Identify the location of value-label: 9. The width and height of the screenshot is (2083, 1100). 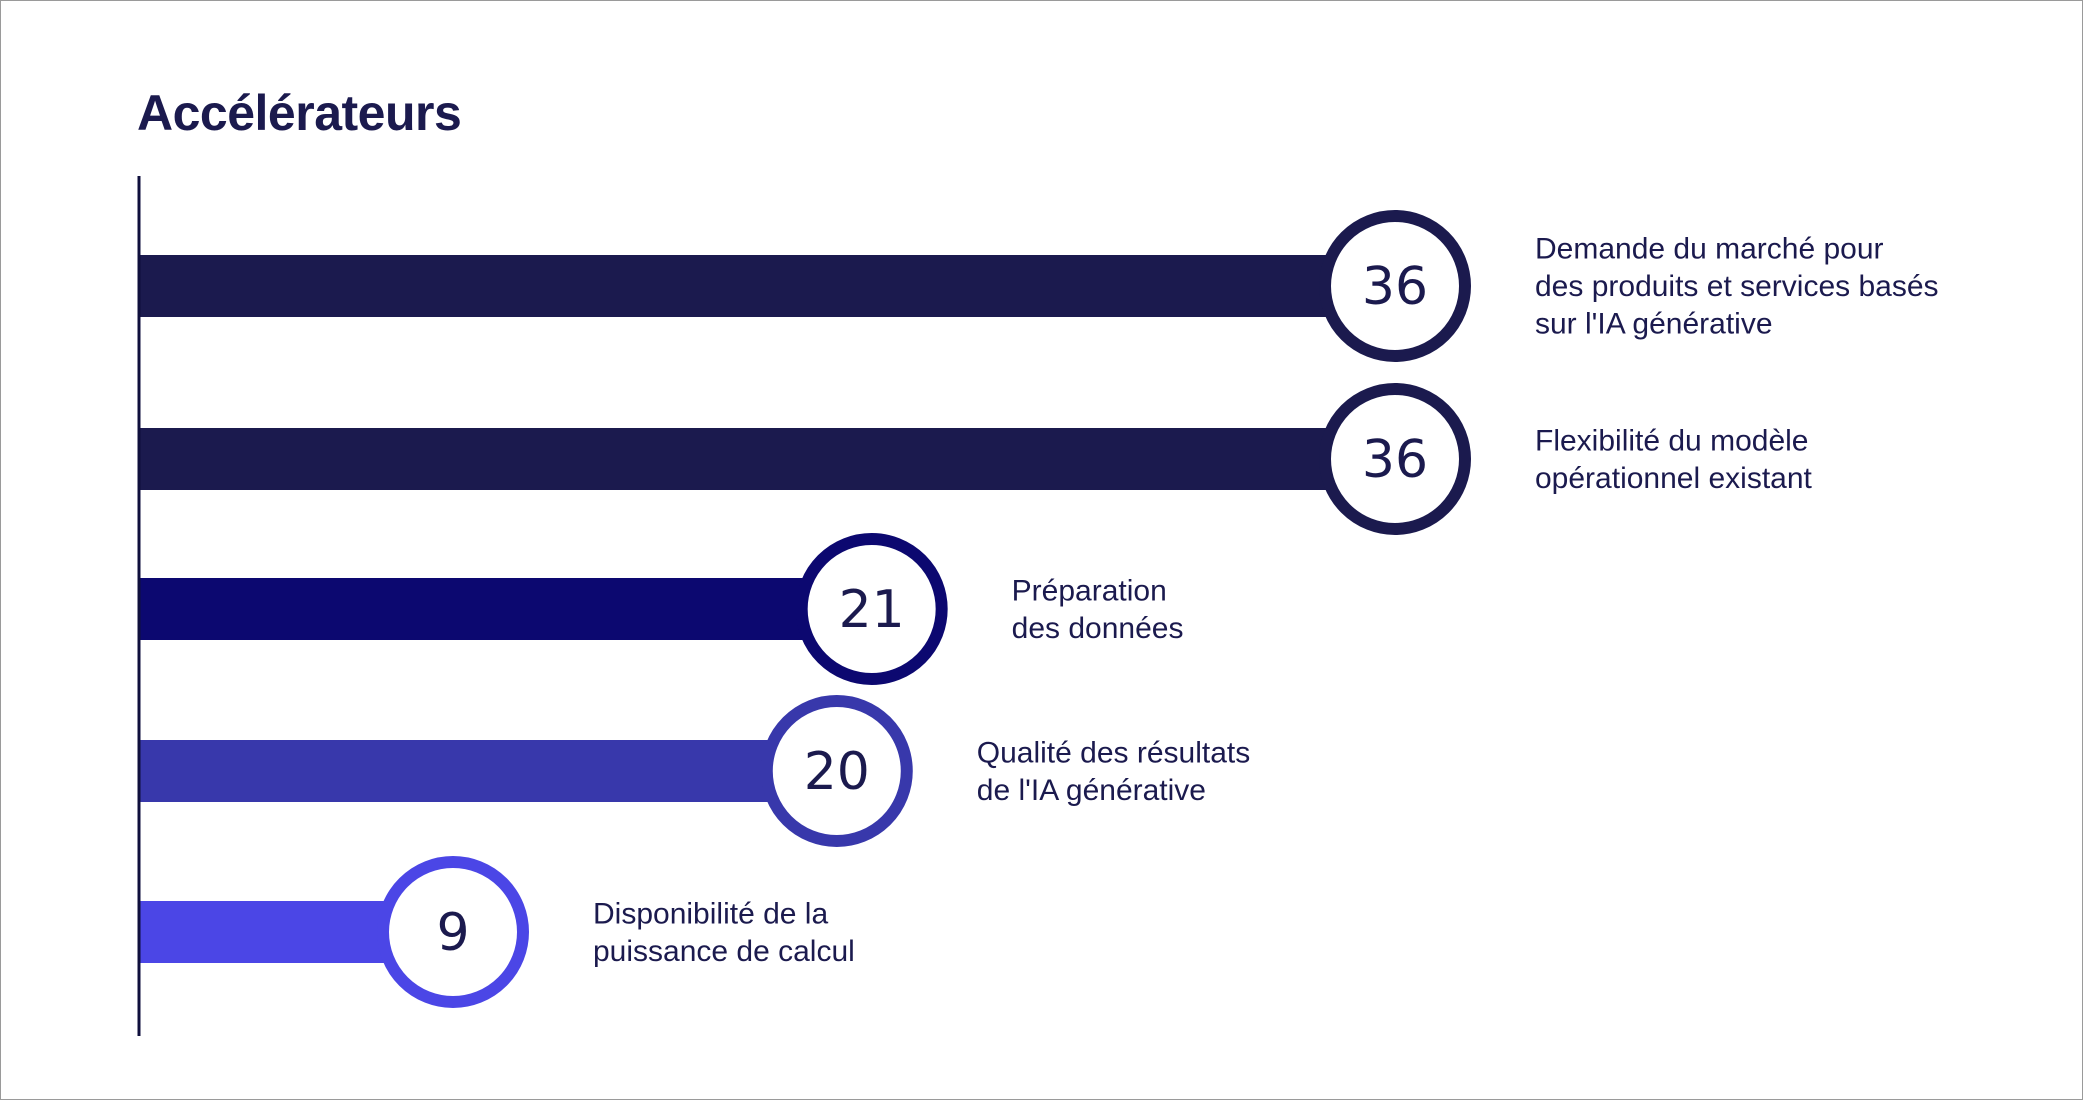
(452, 933).